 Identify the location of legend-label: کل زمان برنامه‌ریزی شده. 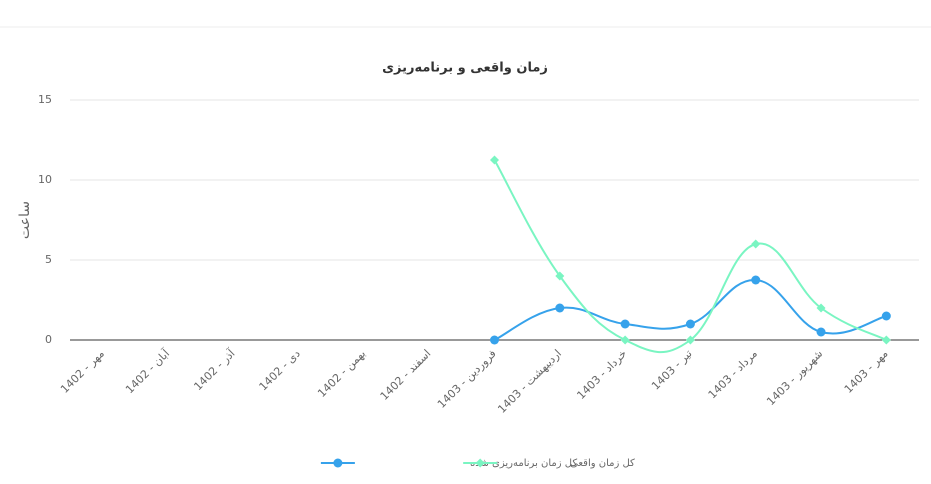
(523, 463).